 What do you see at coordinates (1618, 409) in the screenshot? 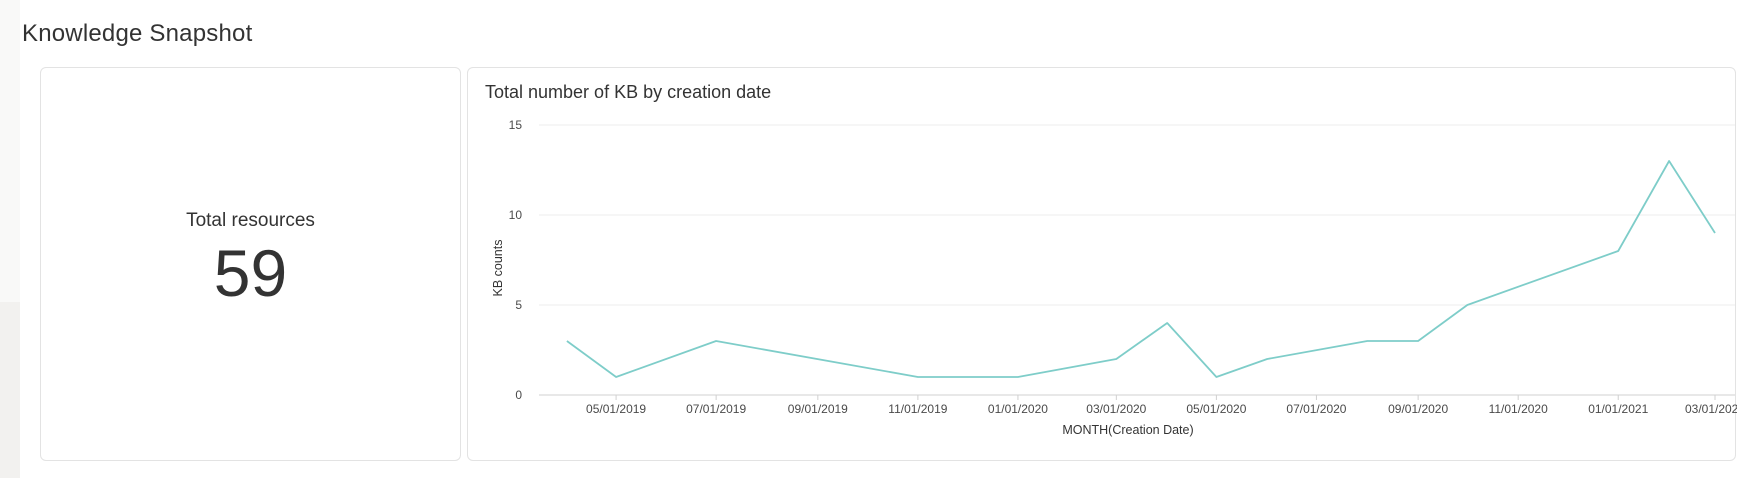
I see `x-tick-label: 01/01/2021` at bounding box center [1618, 409].